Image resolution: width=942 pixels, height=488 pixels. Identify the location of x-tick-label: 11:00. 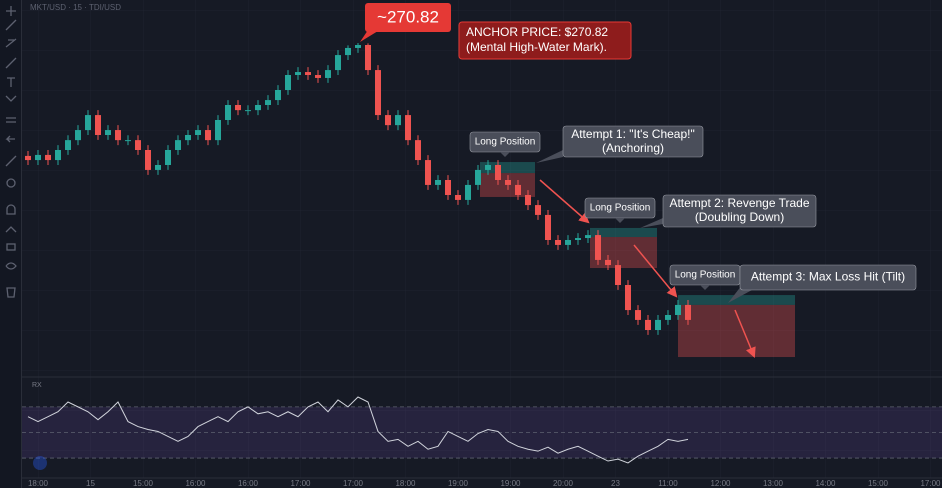
(668, 483).